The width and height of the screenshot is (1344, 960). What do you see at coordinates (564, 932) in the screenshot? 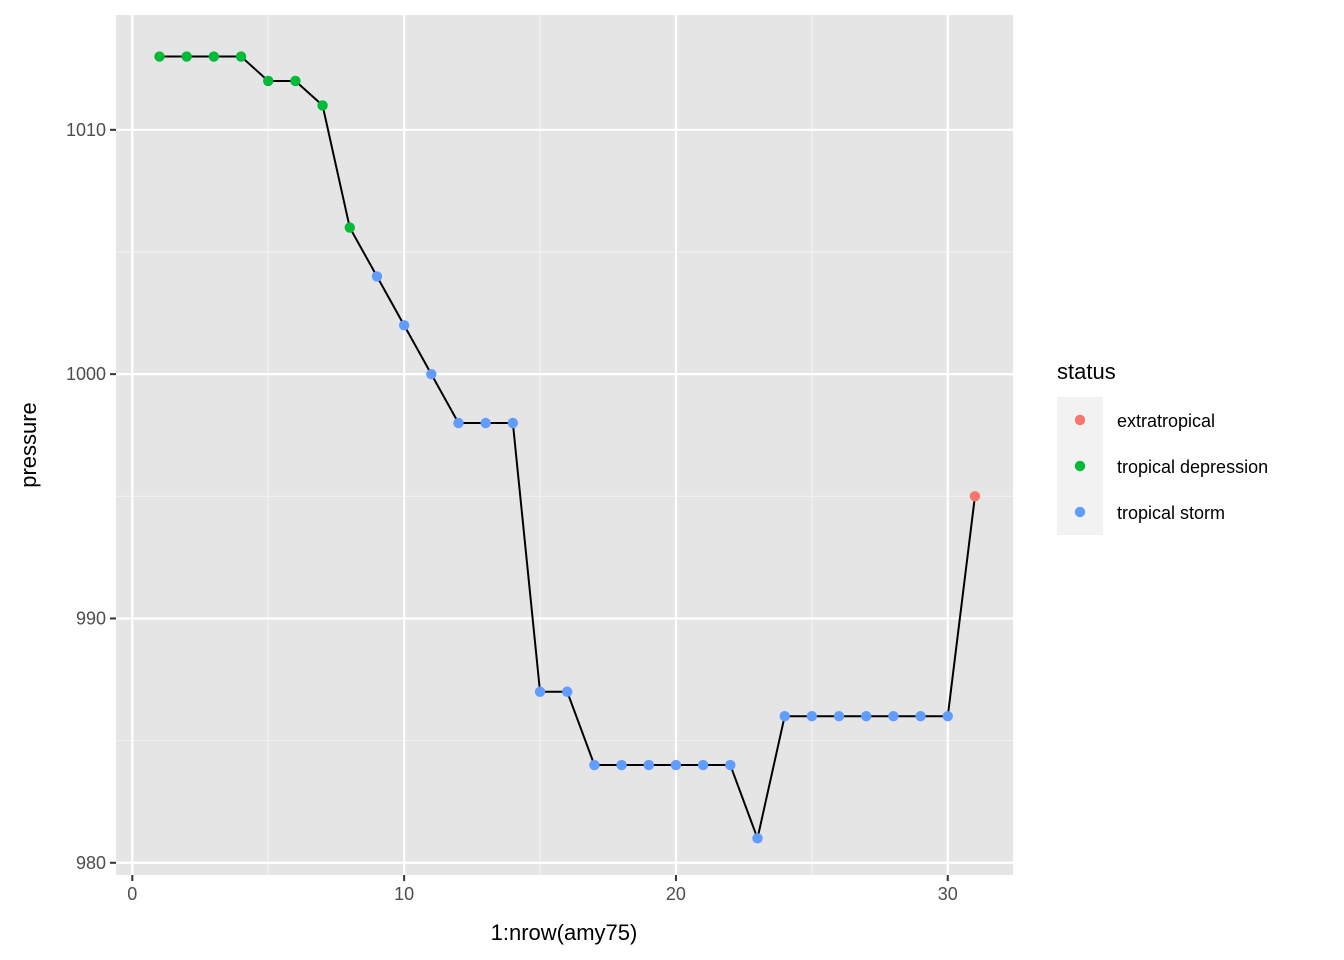
I see `x-axis-title: 1:nrow(amy75)` at bounding box center [564, 932].